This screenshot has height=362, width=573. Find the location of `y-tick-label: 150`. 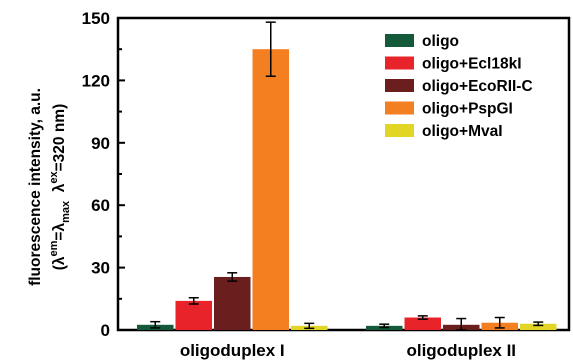

y-tick-label: 150 is located at coordinates (96, 18).